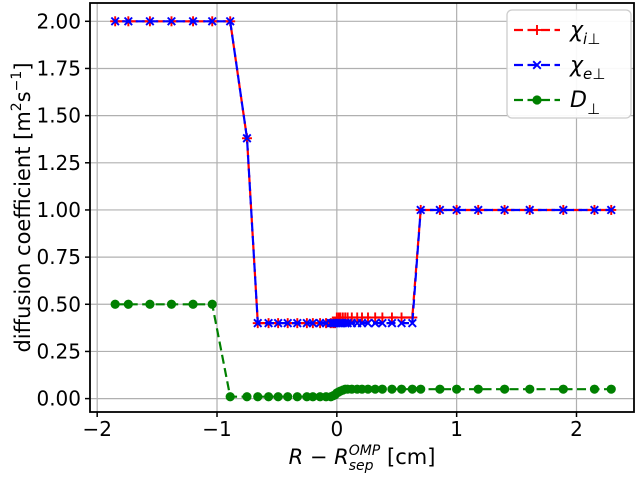 Image resolution: width=640 pixels, height=480 pixels. What do you see at coordinates (58, 304) in the screenshot?
I see `y-tick-label: 0.50` at bounding box center [58, 304].